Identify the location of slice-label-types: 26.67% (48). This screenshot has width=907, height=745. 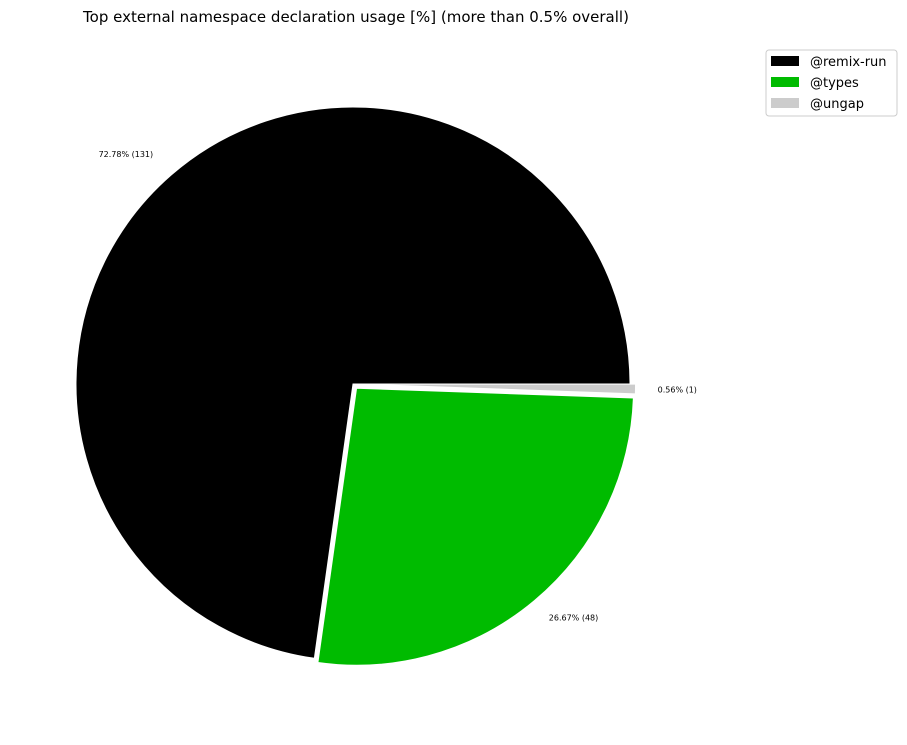
(573, 617).